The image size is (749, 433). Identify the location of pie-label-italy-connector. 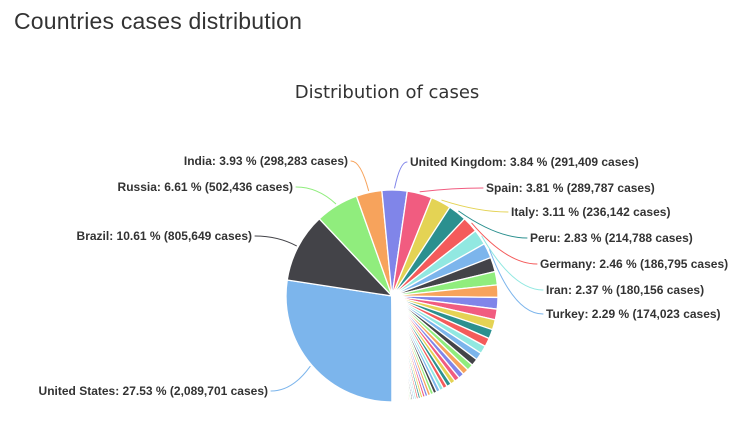
(475, 206).